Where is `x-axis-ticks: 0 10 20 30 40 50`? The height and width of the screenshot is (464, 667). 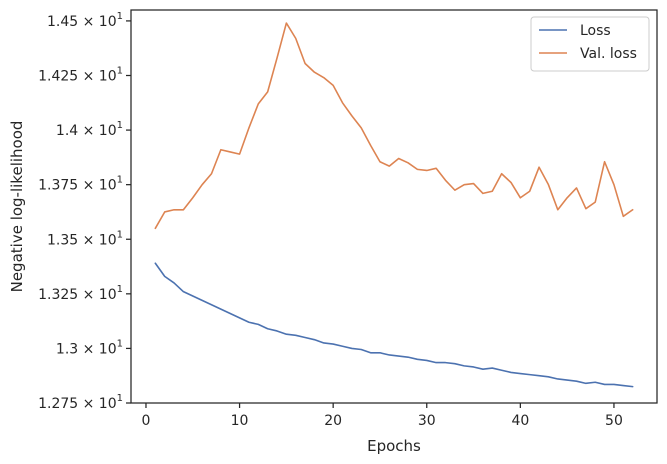
x-axis-ticks: 0 10 20 30 40 50 is located at coordinates (382, 416).